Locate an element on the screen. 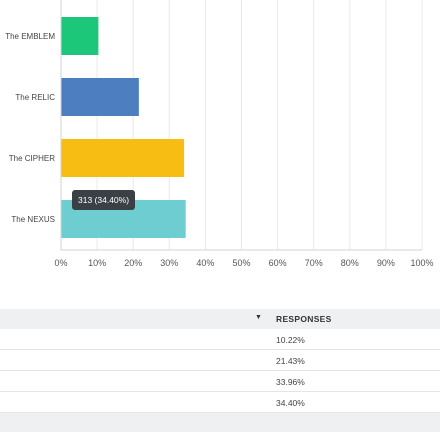  table-row: 33.96% is located at coordinates (220, 381).